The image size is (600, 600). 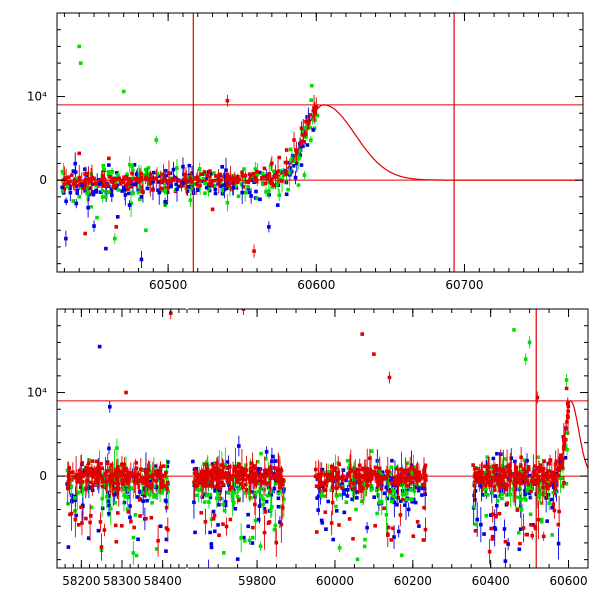 What do you see at coordinates (316, 285) in the screenshot?
I see `top-x-tick-label: 60600` at bounding box center [316, 285].